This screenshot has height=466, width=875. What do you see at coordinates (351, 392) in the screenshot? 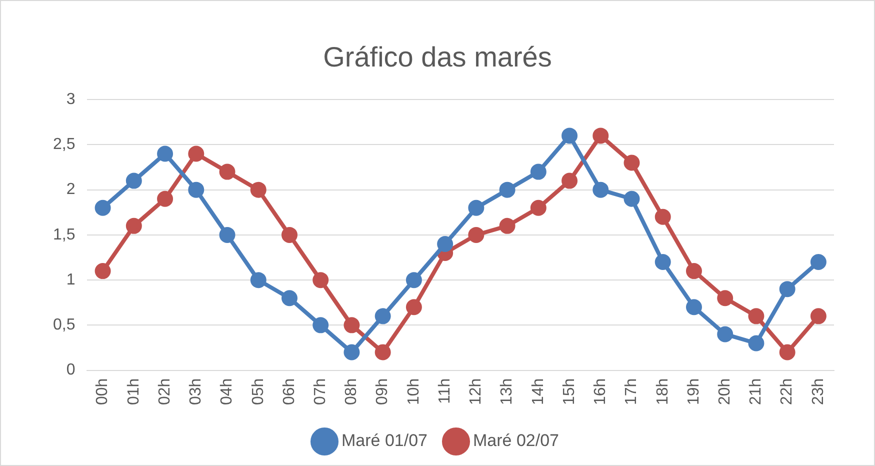
I see `x-tick-label: 08h` at bounding box center [351, 392].